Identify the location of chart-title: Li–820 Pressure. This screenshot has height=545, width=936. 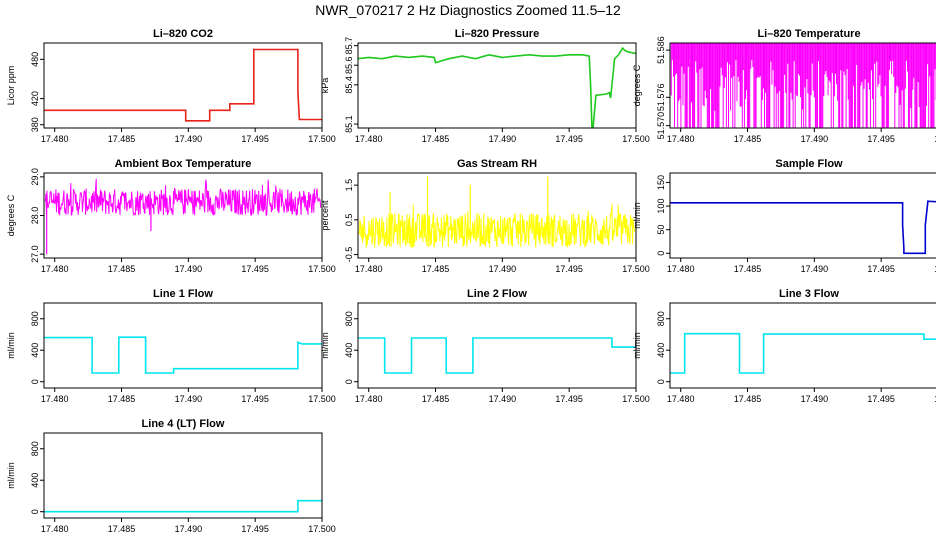
(497, 34).